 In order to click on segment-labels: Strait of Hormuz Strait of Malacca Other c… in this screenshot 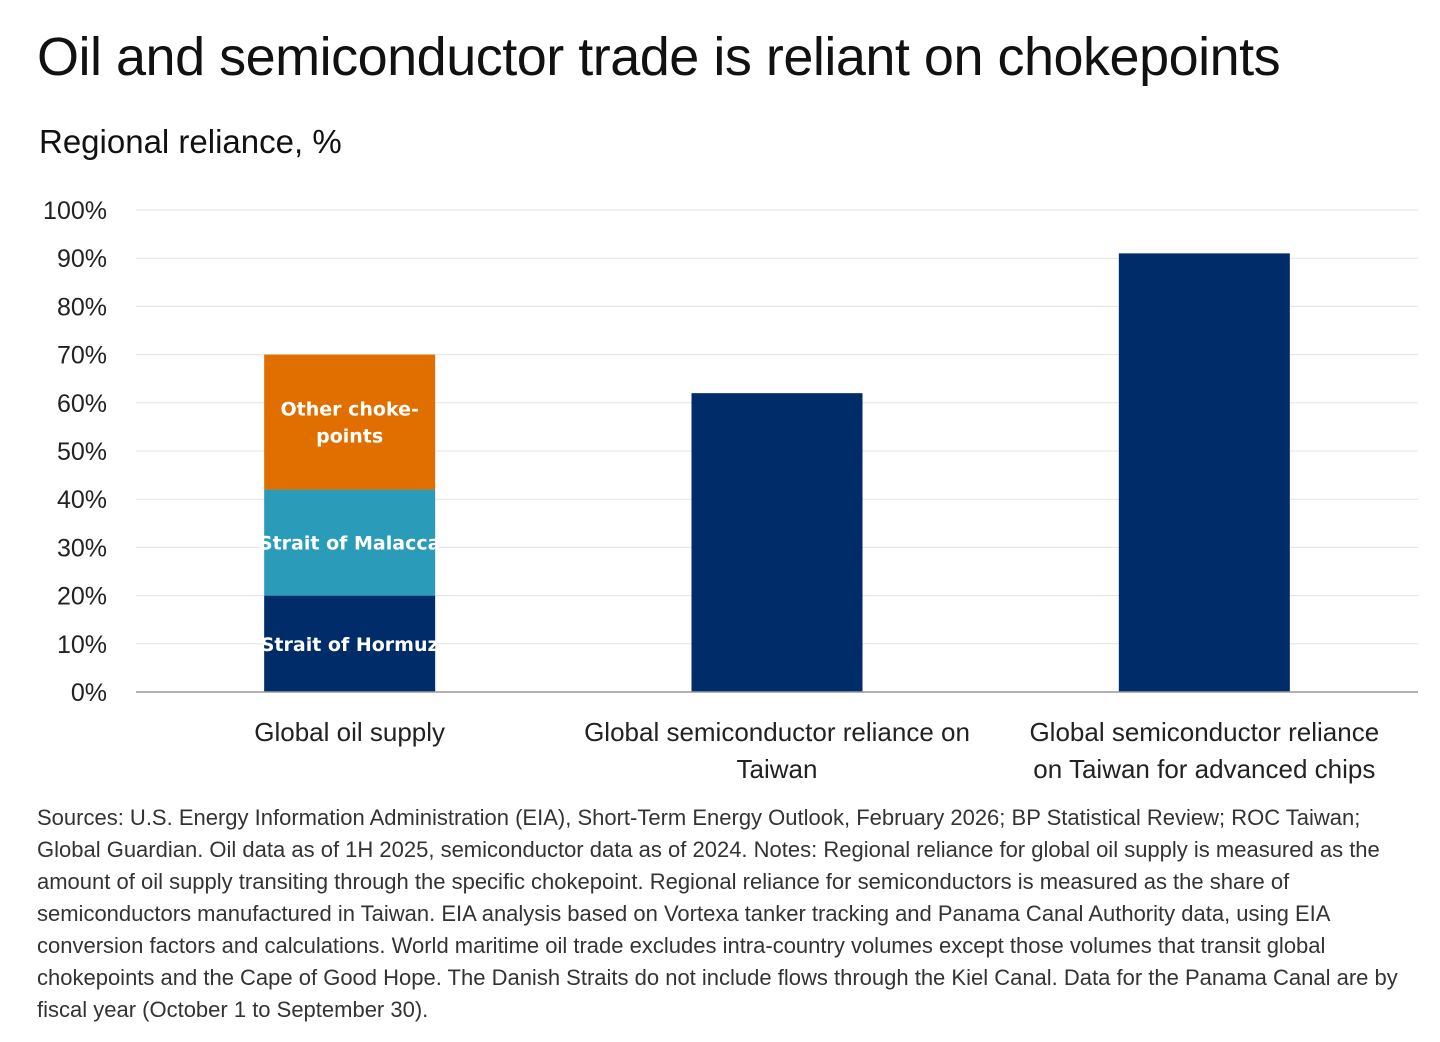, I will do `click(350, 527)`.